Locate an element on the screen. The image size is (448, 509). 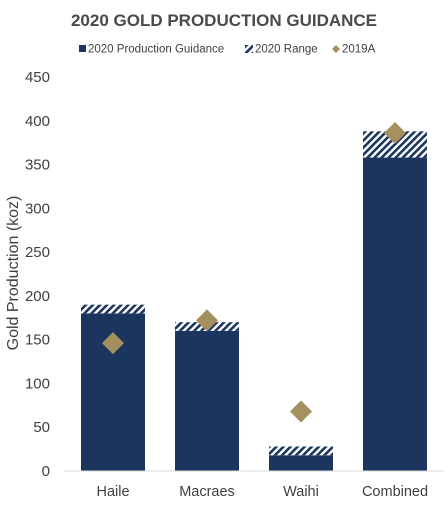
x-axis-labels: Haile Macraes Waihi Combined is located at coordinates (262, 492).